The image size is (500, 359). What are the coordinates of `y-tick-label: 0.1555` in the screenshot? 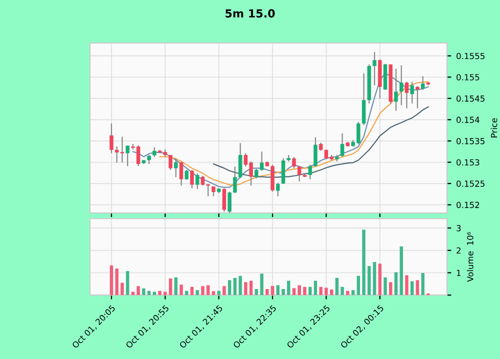 It's located at (470, 56).